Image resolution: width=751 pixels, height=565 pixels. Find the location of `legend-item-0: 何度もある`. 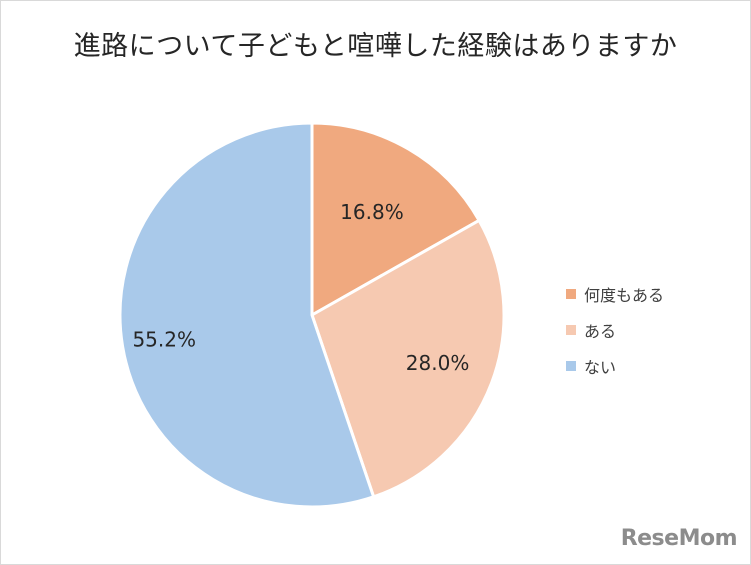

legend-item-0: 何度もある is located at coordinates (615, 294).